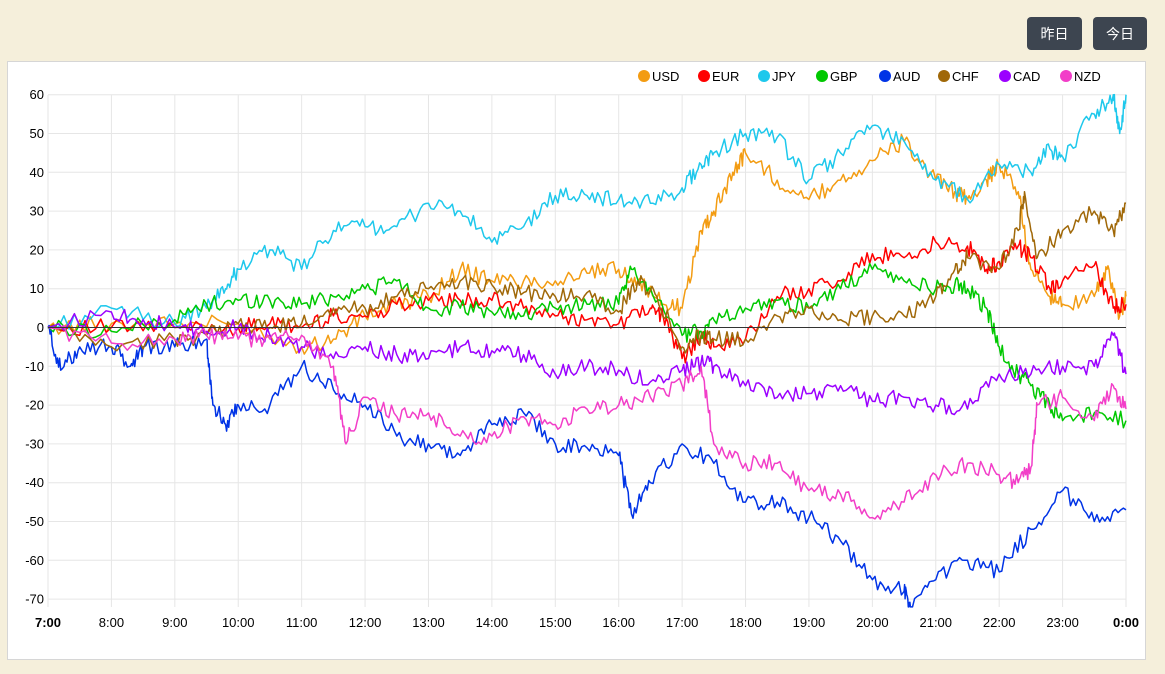 This screenshot has height=674, width=1165. I want to click on legend-marker-jpy, so click(764, 76).